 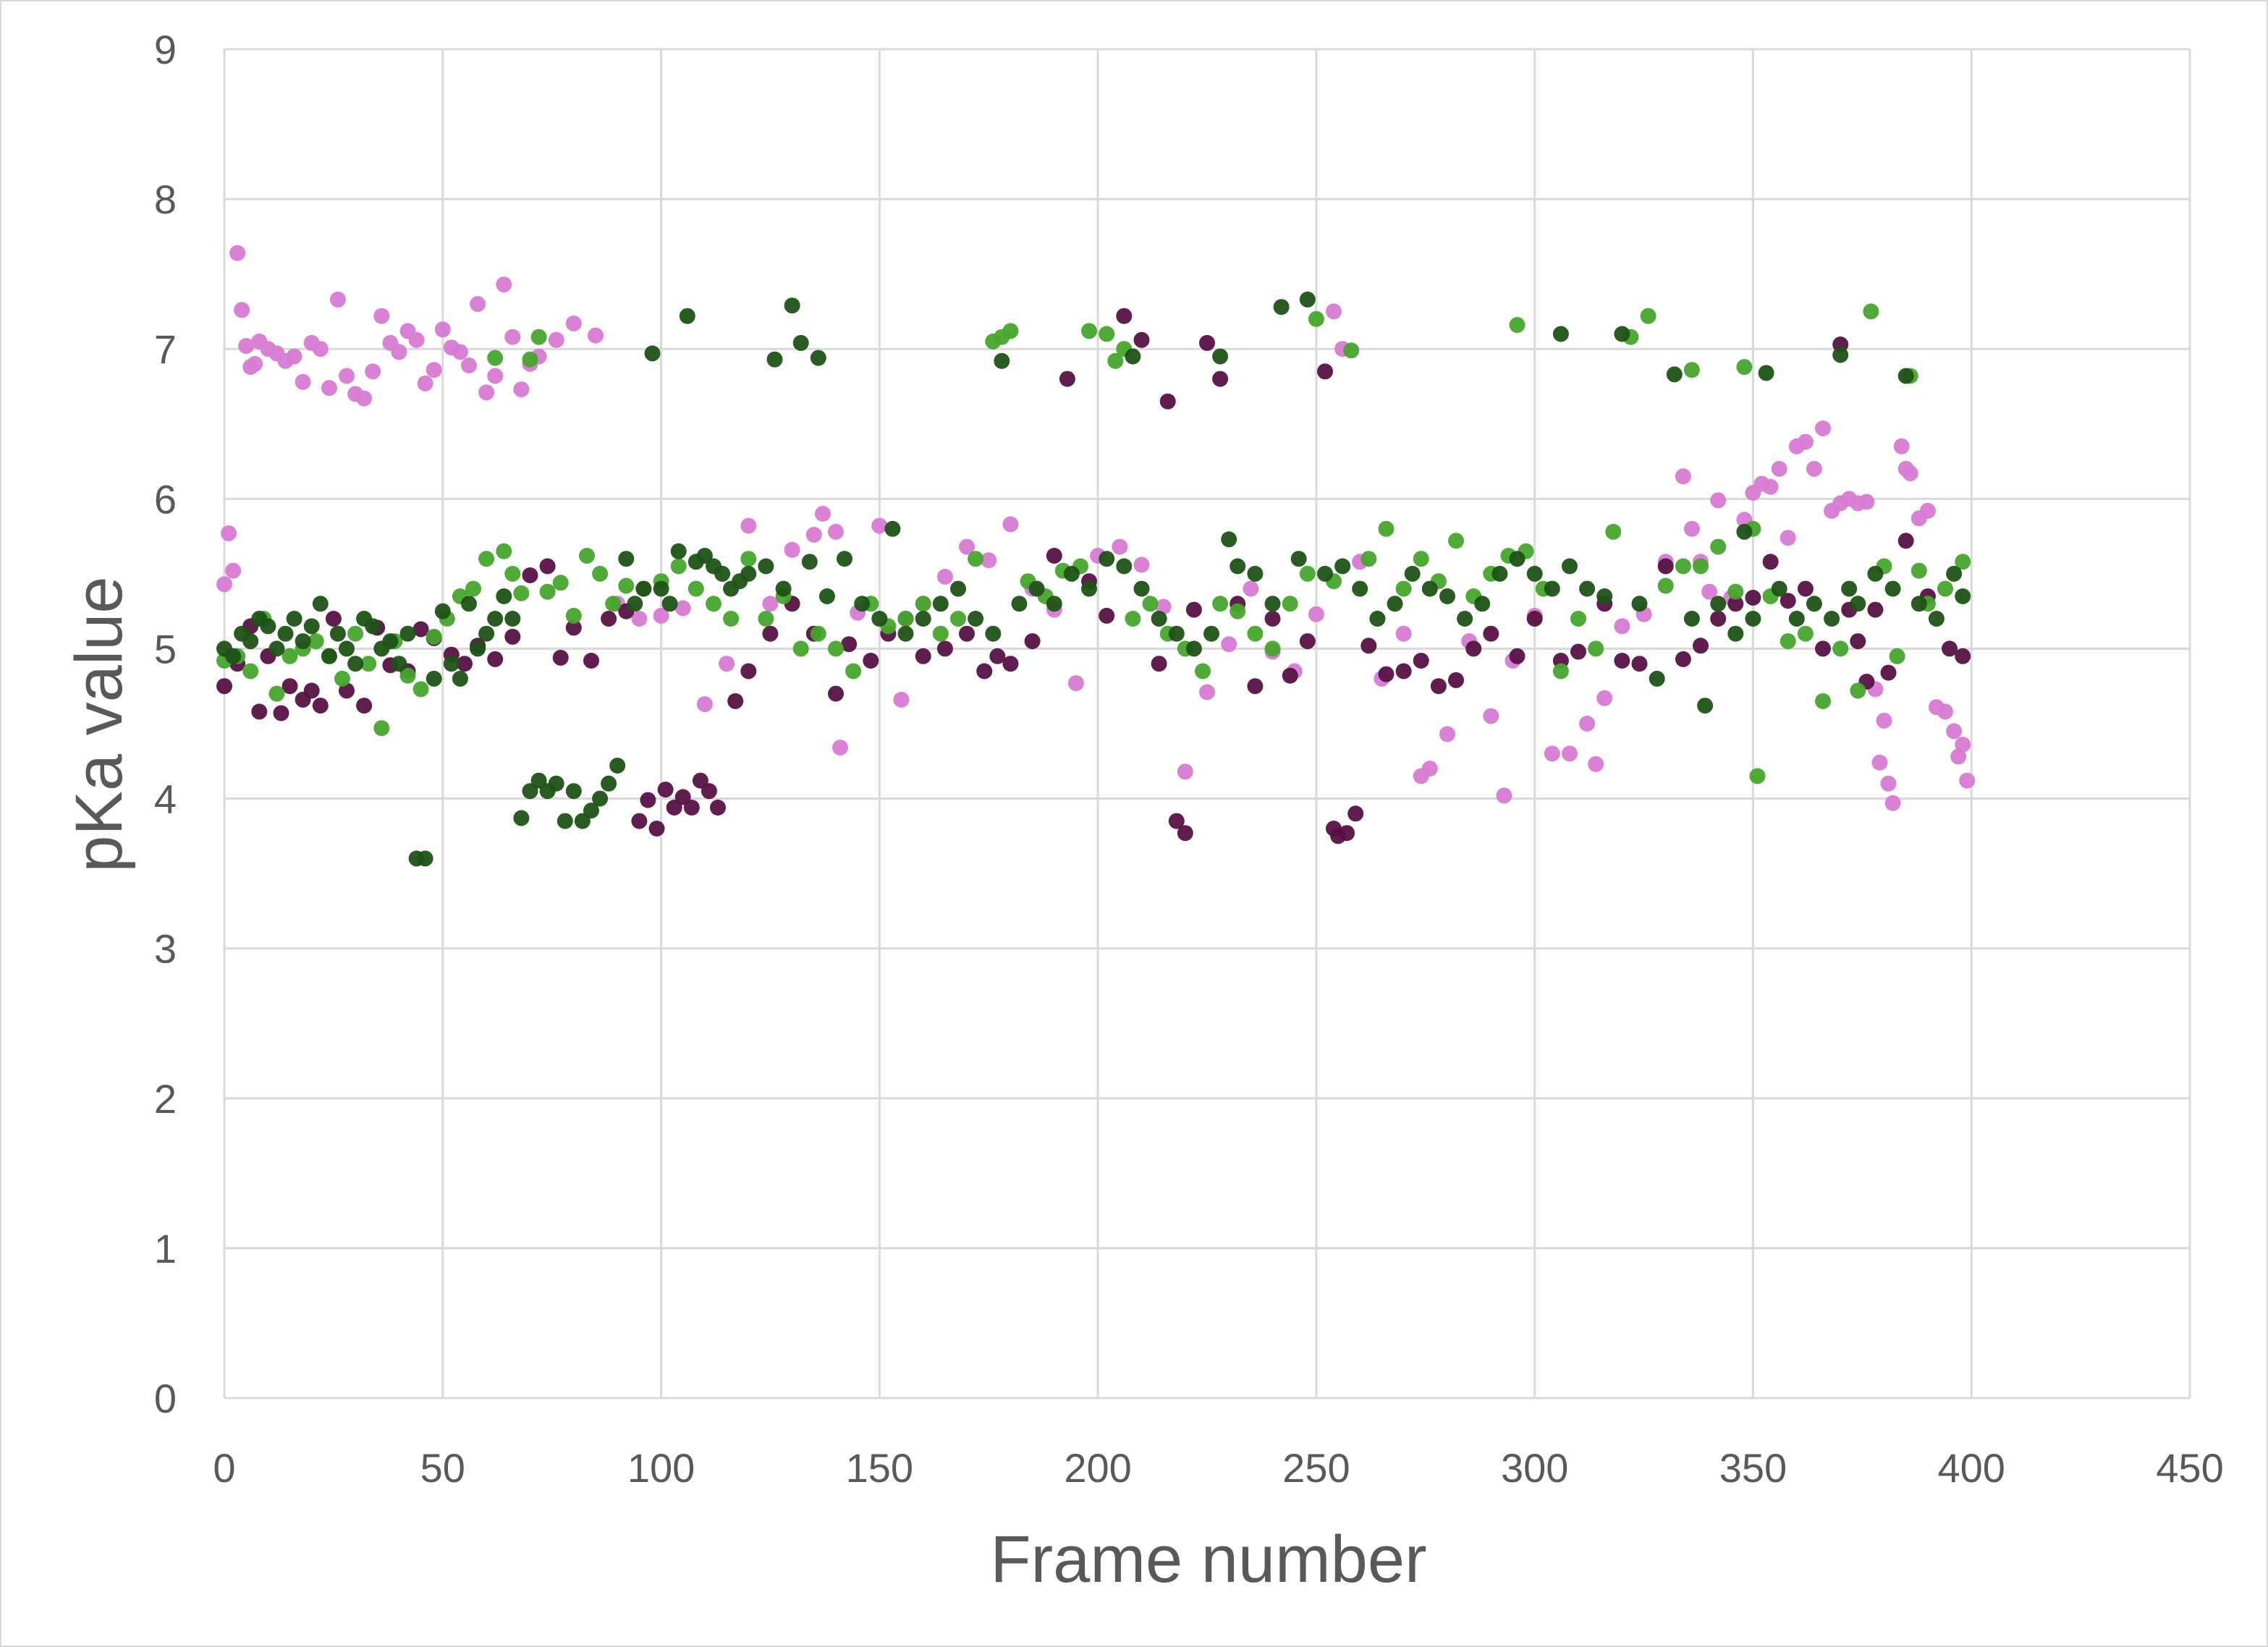 What do you see at coordinates (165, 49) in the screenshot?
I see `y-tick-label: 9` at bounding box center [165, 49].